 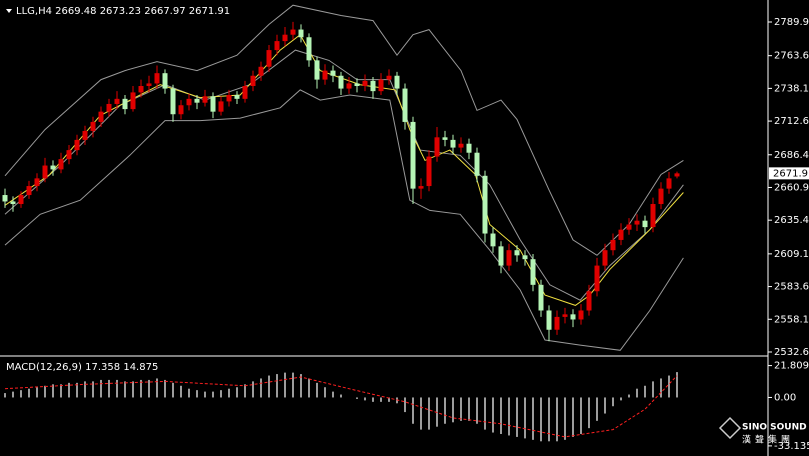 What do you see at coordinates (791, 88) in the screenshot?
I see `y-tick-label: 2738.15` at bounding box center [791, 88].